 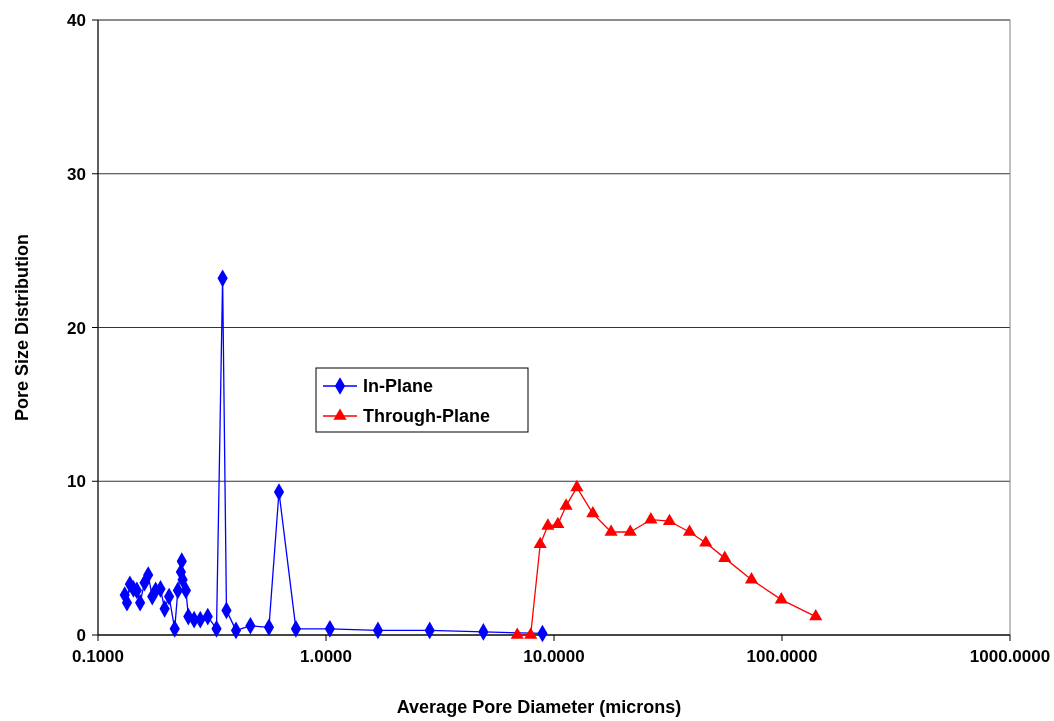 What do you see at coordinates (81, 635) in the screenshot?
I see `y-tick-label: 0` at bounding box center [81, 635].